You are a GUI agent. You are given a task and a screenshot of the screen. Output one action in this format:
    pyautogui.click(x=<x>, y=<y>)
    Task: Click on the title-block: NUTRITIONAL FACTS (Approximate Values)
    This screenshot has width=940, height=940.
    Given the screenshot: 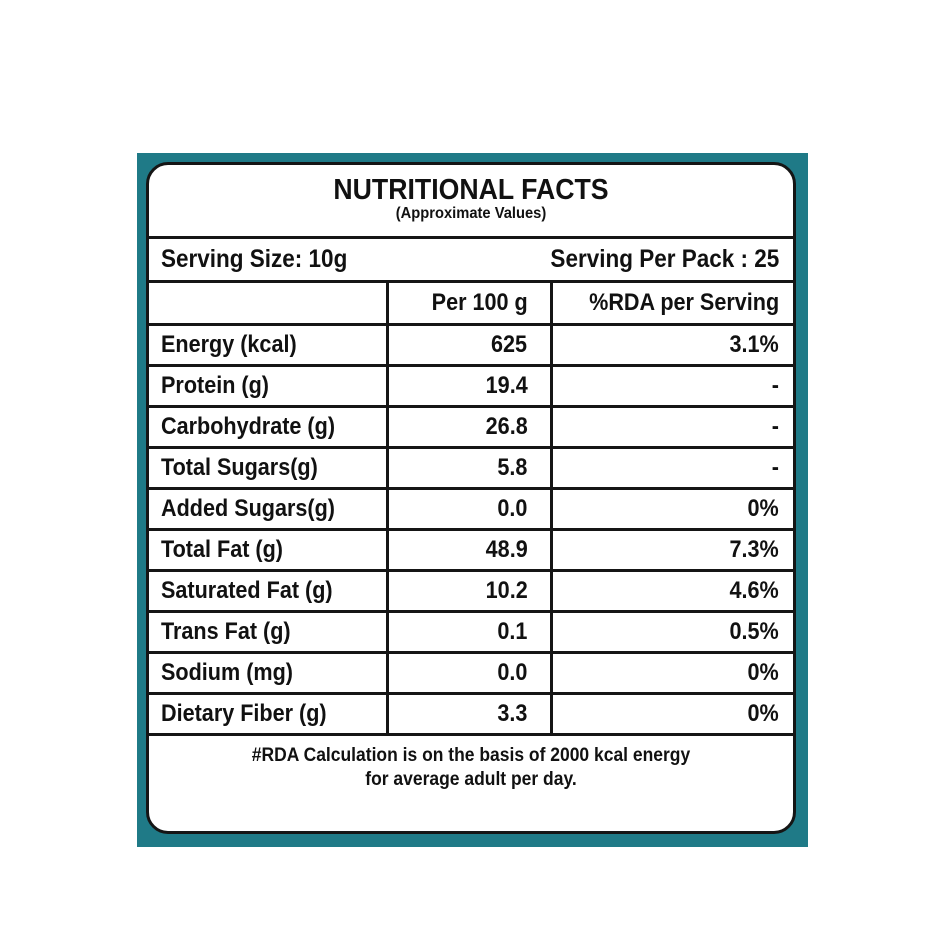 What is the action you would take?
    pyautogui.click(x=471, y=202)
    